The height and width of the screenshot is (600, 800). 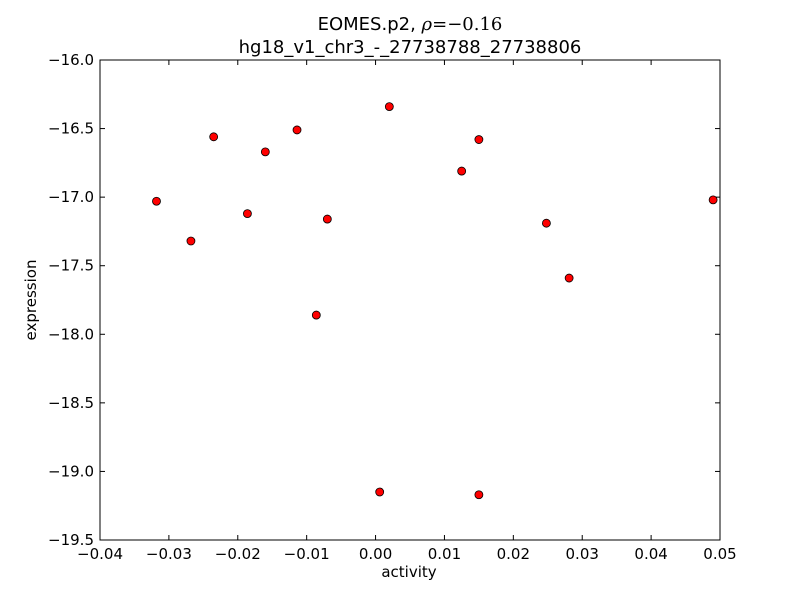 I want to click on chart-title: EOMES.p2, ρ=−0.16, so click(x=410, y=24).